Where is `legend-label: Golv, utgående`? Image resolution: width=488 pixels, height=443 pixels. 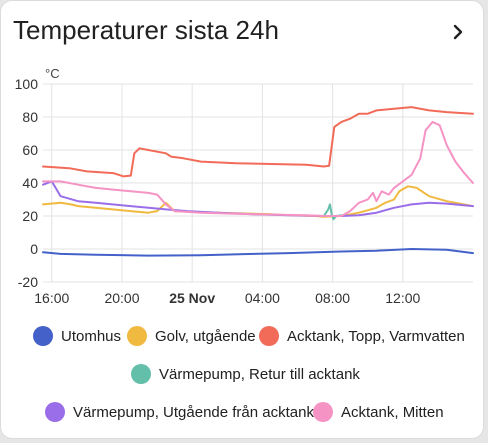 legend-label: Golv, utgående is located at coordinates (205, 336).